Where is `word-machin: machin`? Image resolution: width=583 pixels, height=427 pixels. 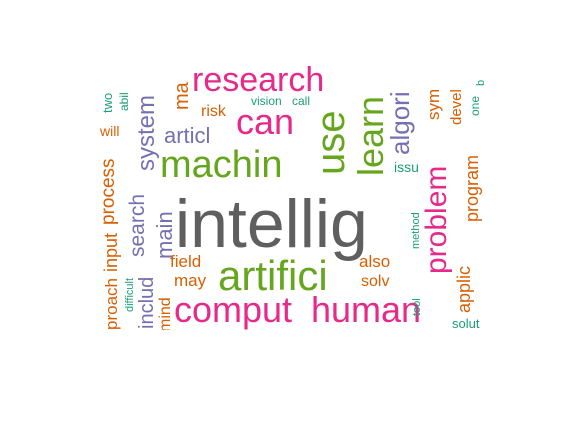
word-machin: machin is located at coordinates (221, 165).